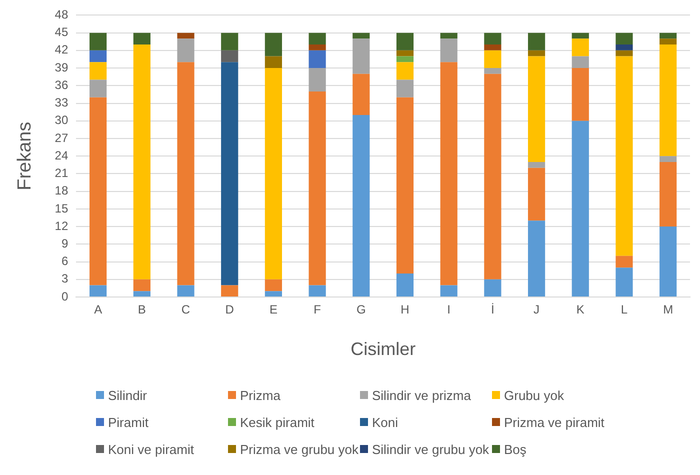 This screenshot has width=700, height=475. Describe the element at coordinates (277, 422) in the screenshot. I see `legend-label: Kesik piramit` at that location.